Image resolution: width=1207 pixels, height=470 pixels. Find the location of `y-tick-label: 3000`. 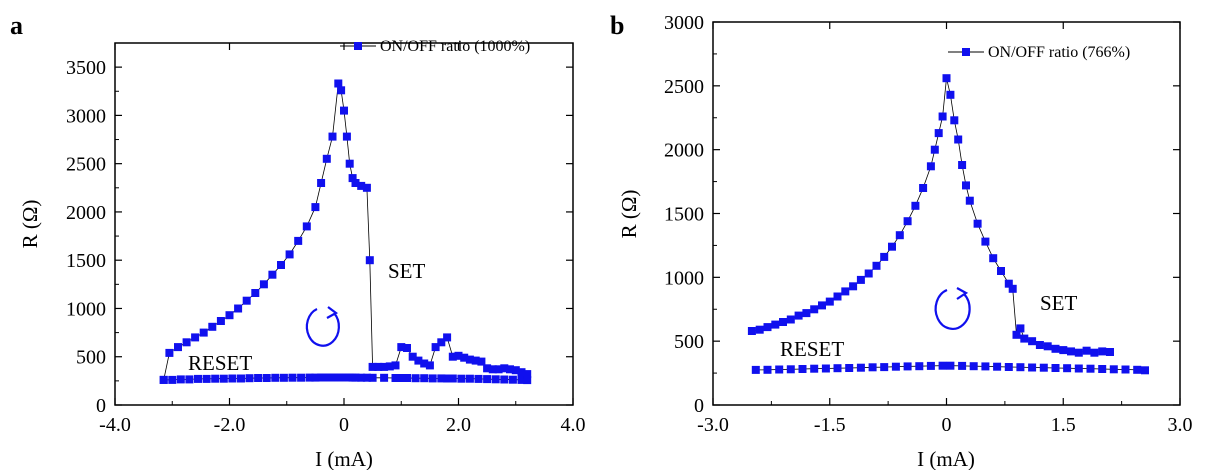

y-tick-label: 3000 is located at coordinates (86, 116).